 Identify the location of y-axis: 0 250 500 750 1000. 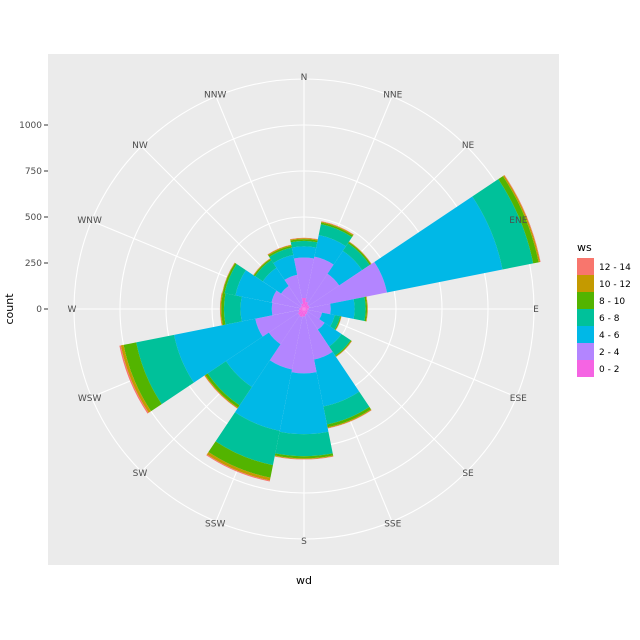
(33, 218).